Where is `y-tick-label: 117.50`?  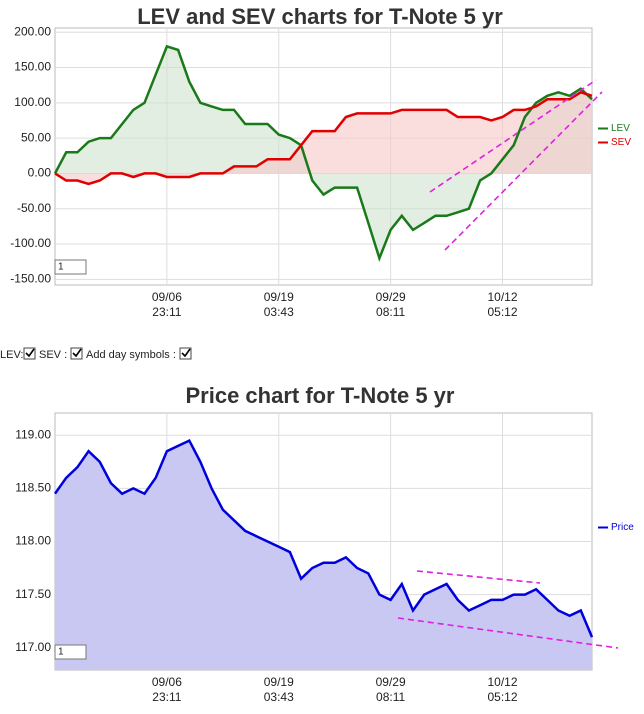 y-tick-label: 117.50 is located at coordinates (33, 594).